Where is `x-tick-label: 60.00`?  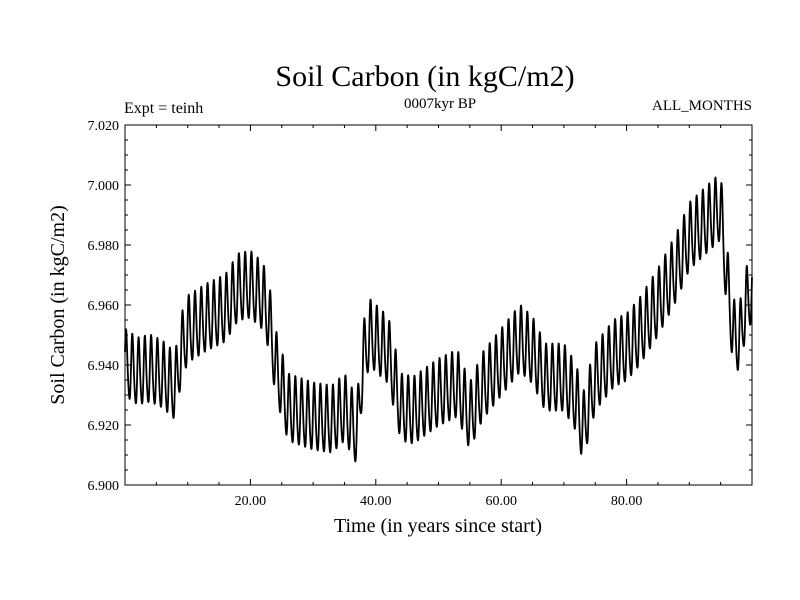
x-tick-label: 60.00 is located at coordinates (501, 501).